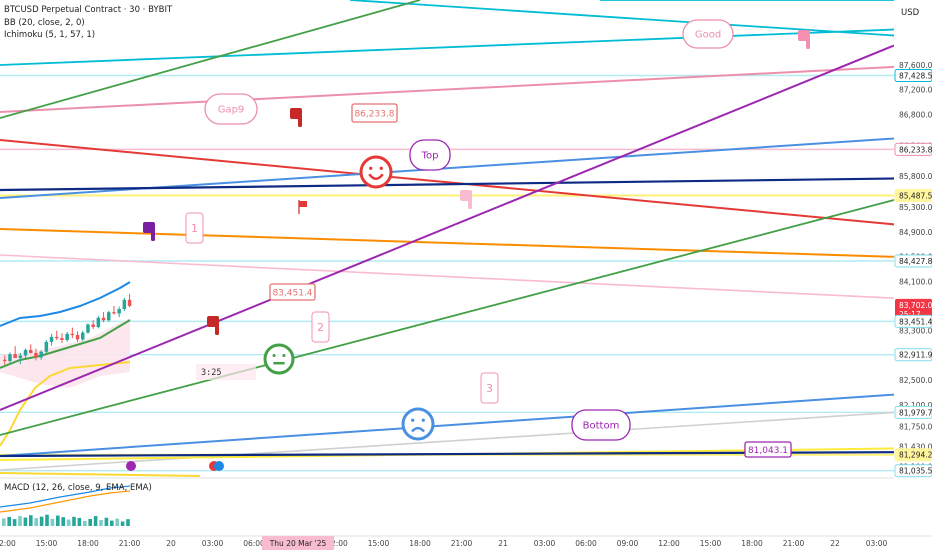 The height and width of the screenshot is (550, 932). I want to click on time-highlight-bg, so click(298, 543).